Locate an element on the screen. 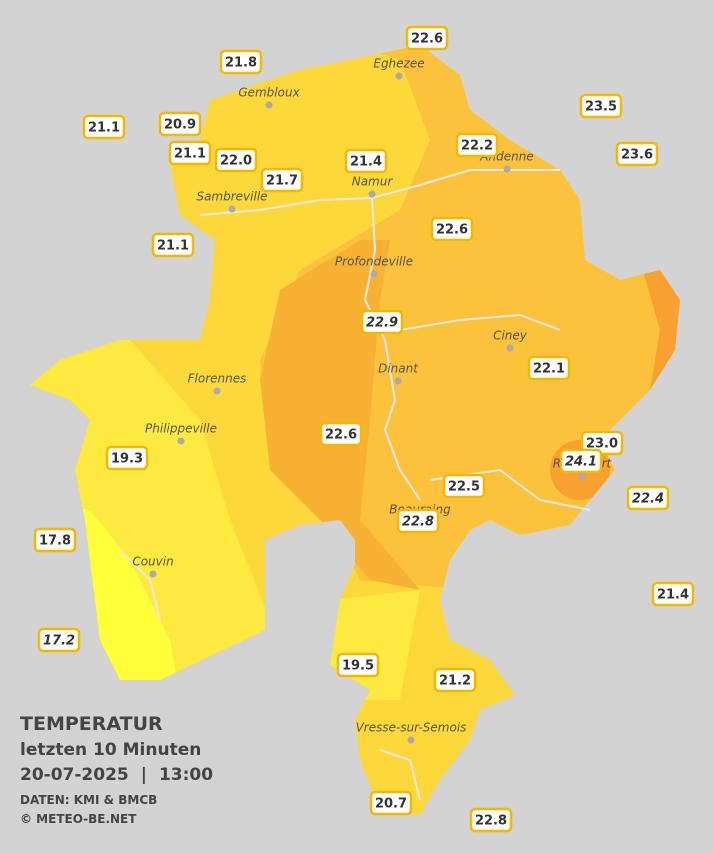 The height and width of the screenshot is (853, 713). station: 20.9 is located at coordinates (180, 124).